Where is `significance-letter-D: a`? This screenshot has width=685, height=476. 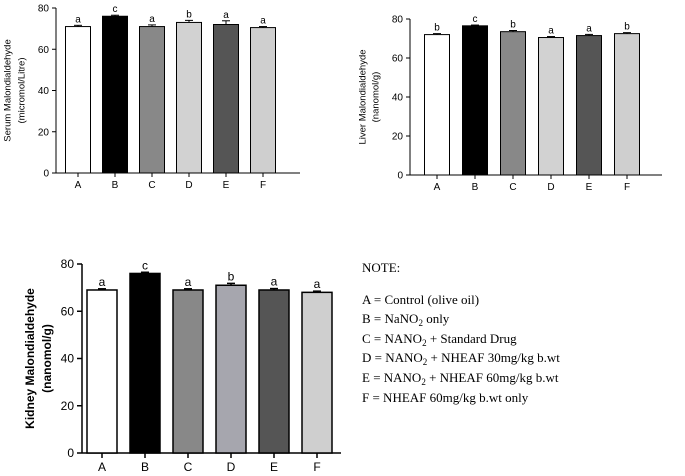 significance-letter-D: a is located at coordinates (551, 31).